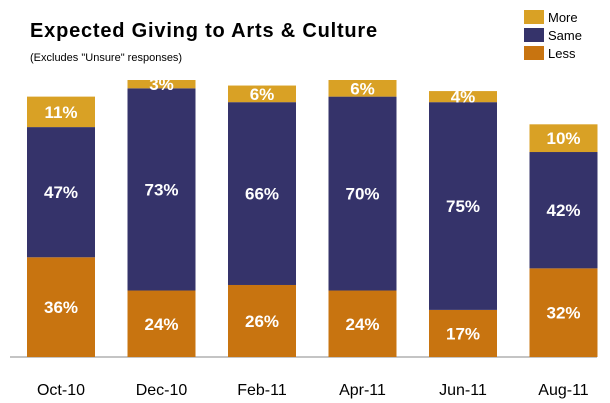 The width and height of the screenshot is (610, 403). I want to click on x-tick-label-apr-11: Apr-11, so click(362, 390).